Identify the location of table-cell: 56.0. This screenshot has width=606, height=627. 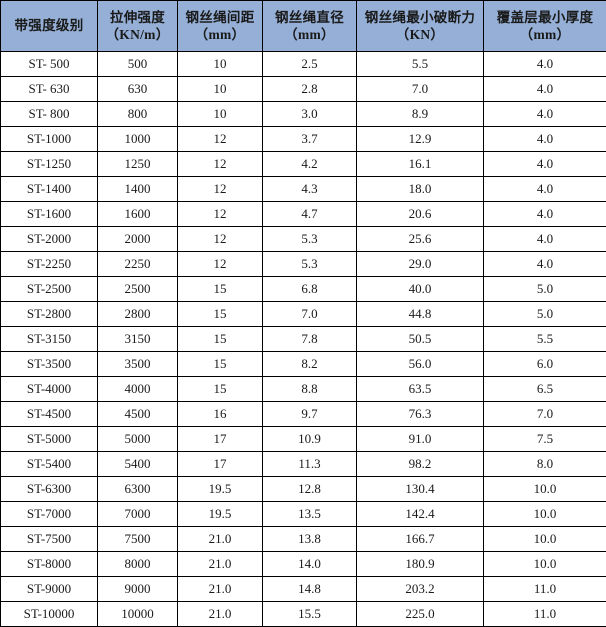
(420, 364).